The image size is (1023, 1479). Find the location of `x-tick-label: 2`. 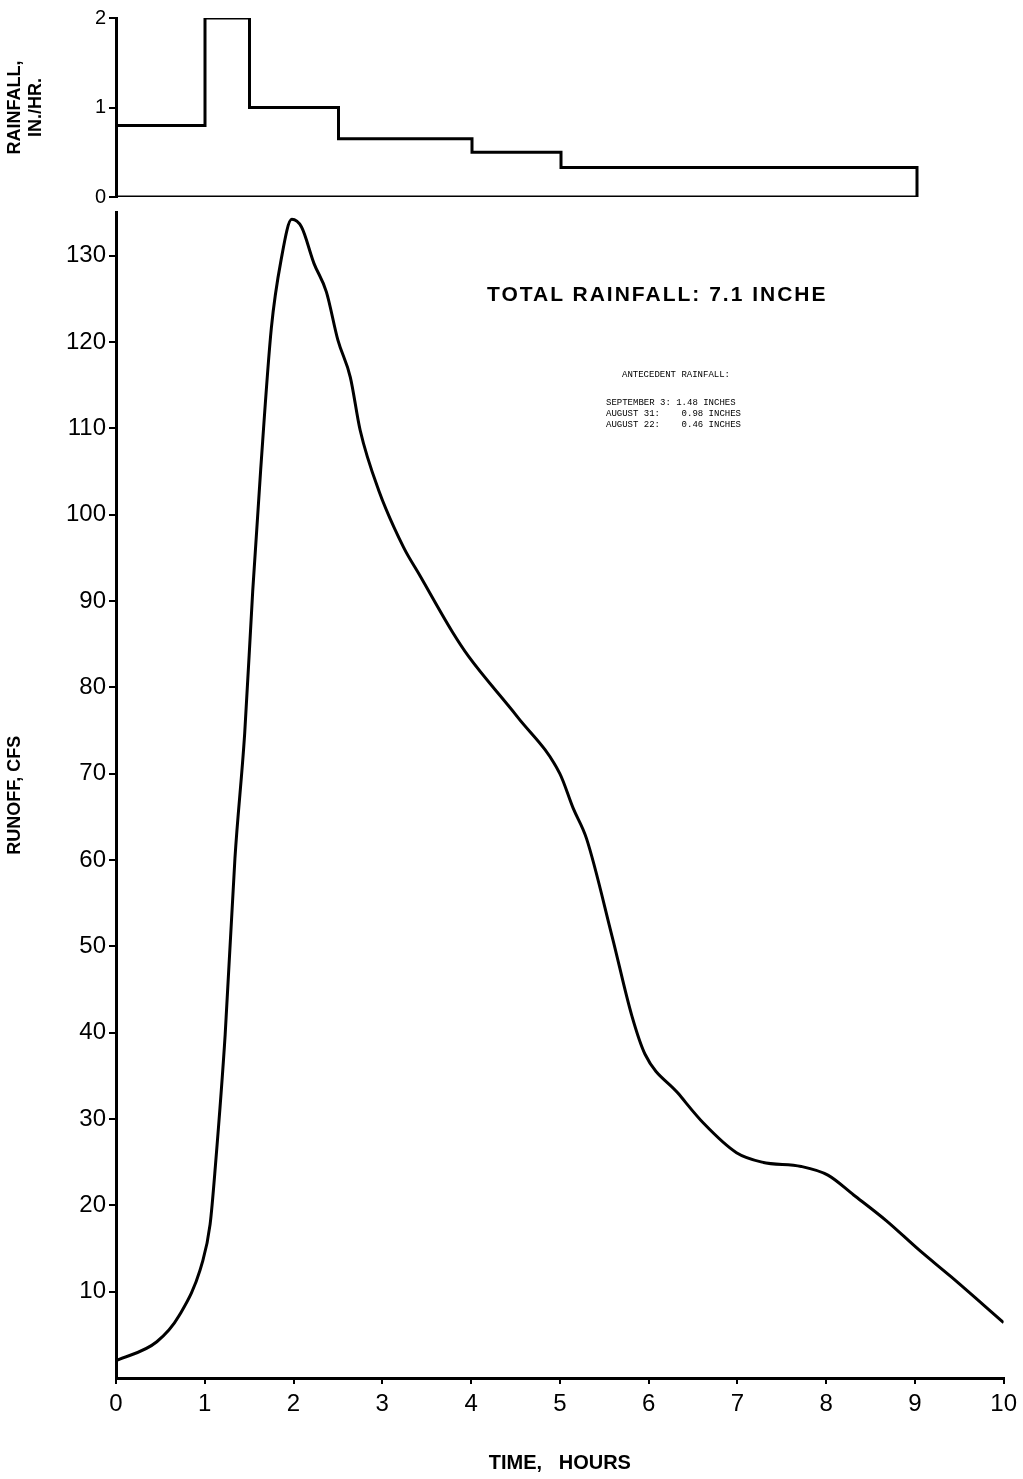

x-tick-label: 2 is located at coordinates (293, 1403).